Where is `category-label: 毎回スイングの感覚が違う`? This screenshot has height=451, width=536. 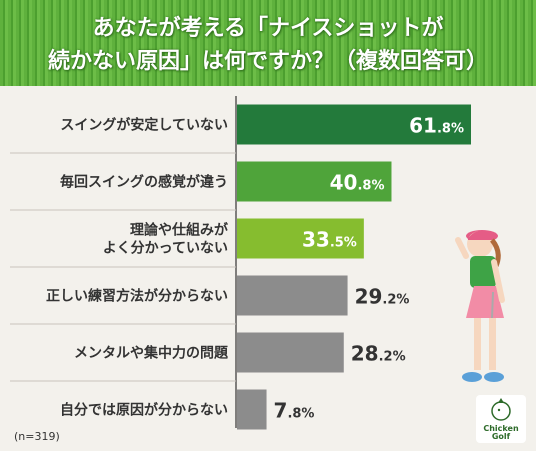
category-label: 毎回スイングの感覚が違う is located at coordinates (144, 182).